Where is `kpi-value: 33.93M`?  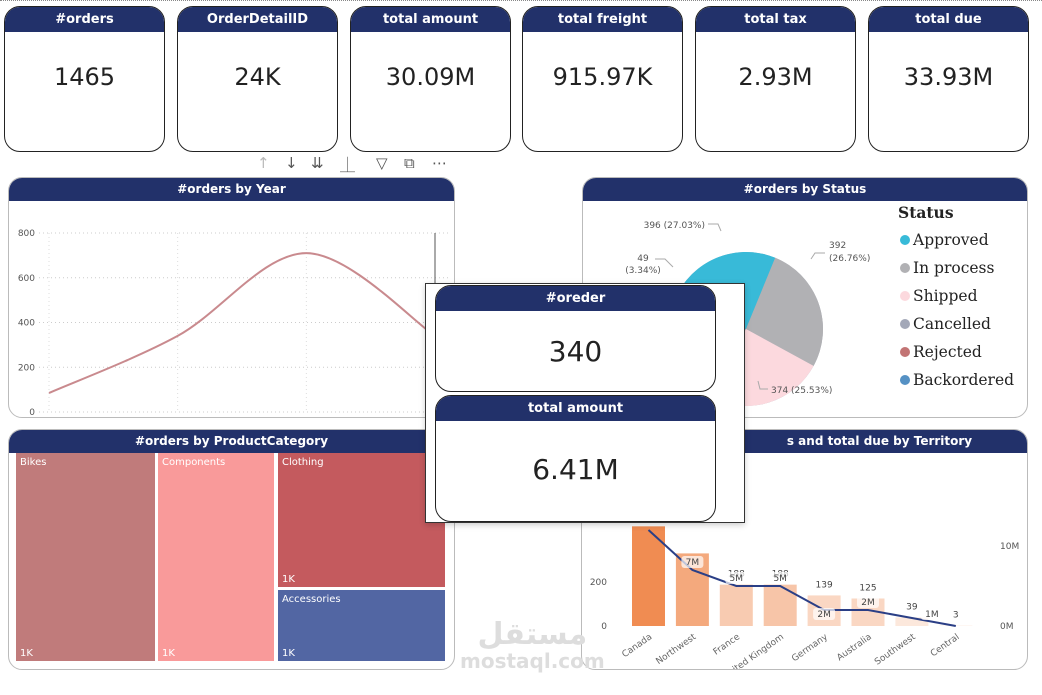
kpi-value: 33.93M is located at coordinates (948, 77).